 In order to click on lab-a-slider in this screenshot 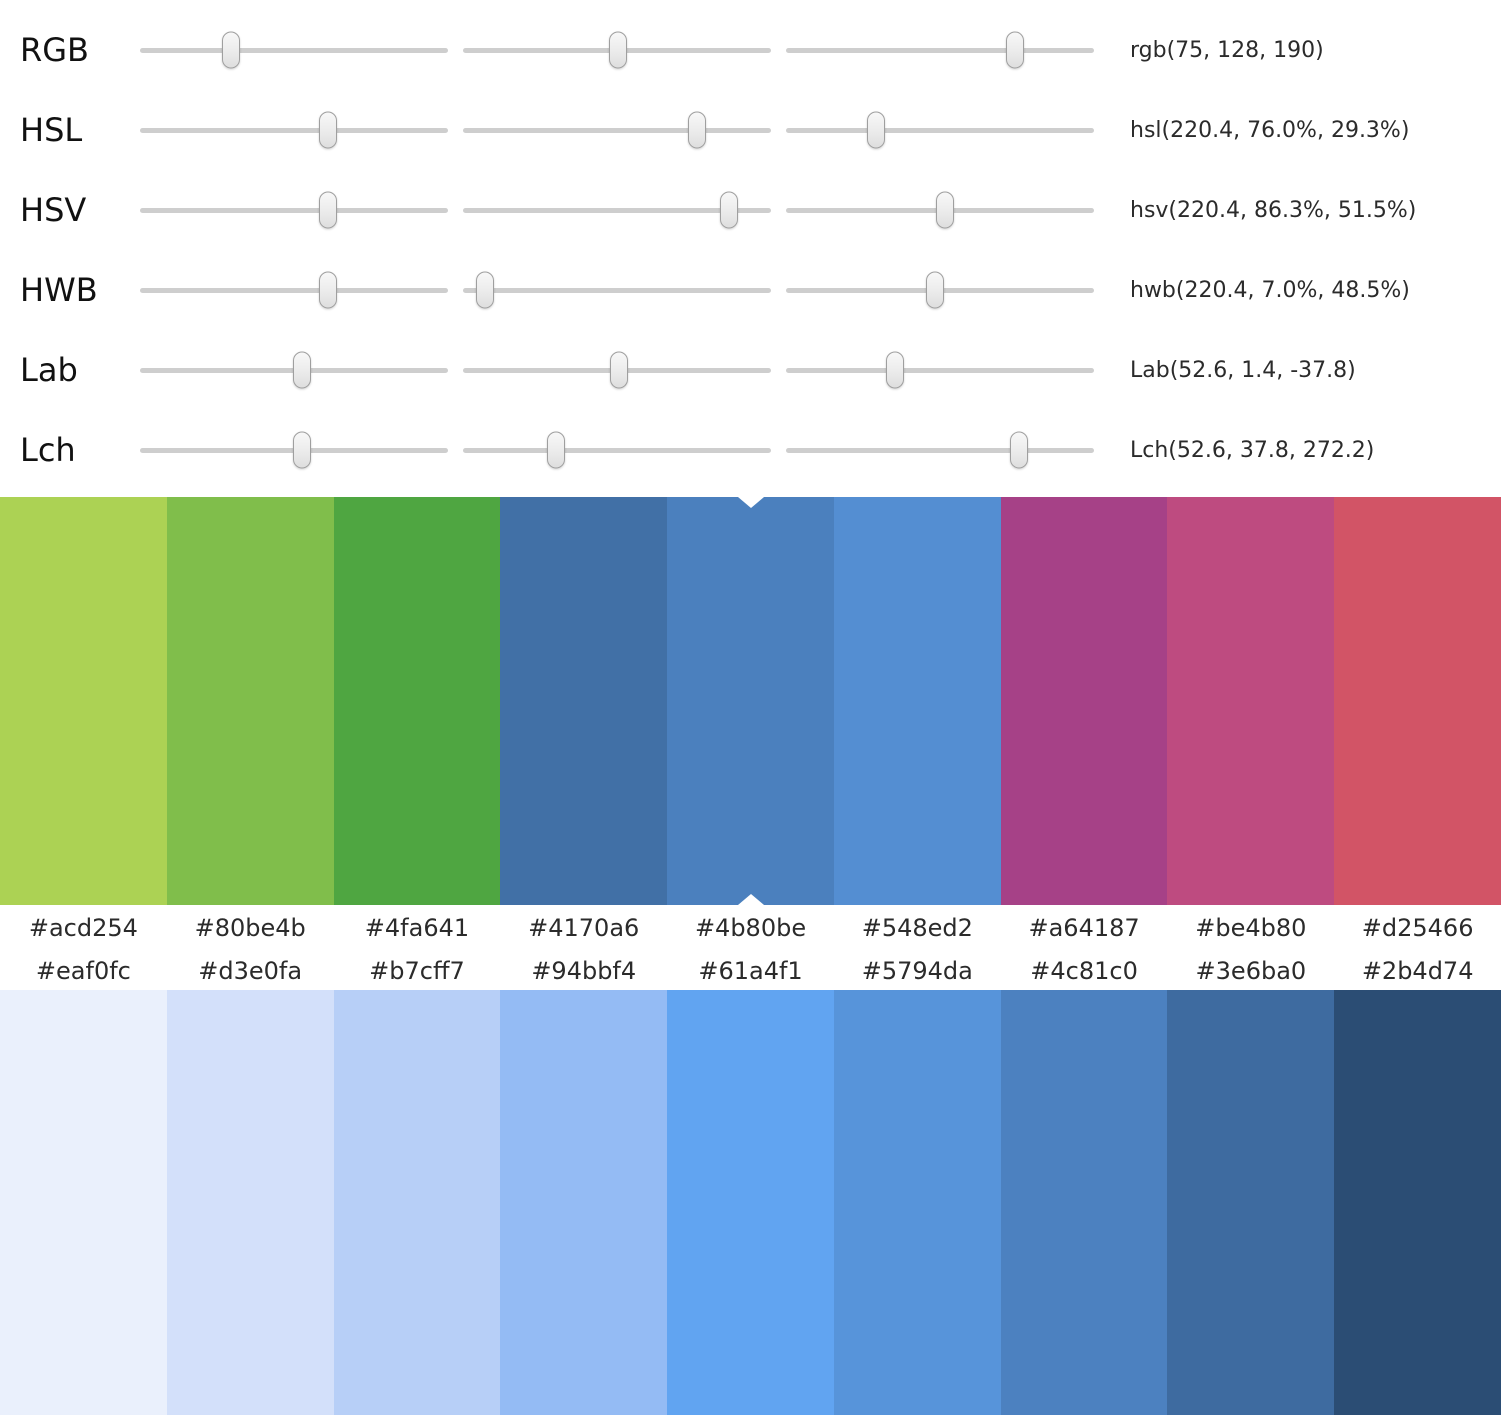, I will do `click(617, 370)`.